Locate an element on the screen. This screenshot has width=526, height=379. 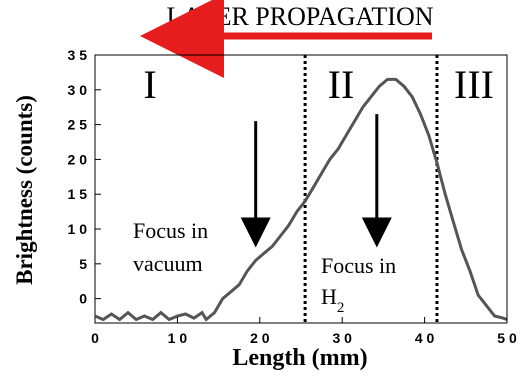
y-tick-label: 2 5 is located at coordinates (78, 125).